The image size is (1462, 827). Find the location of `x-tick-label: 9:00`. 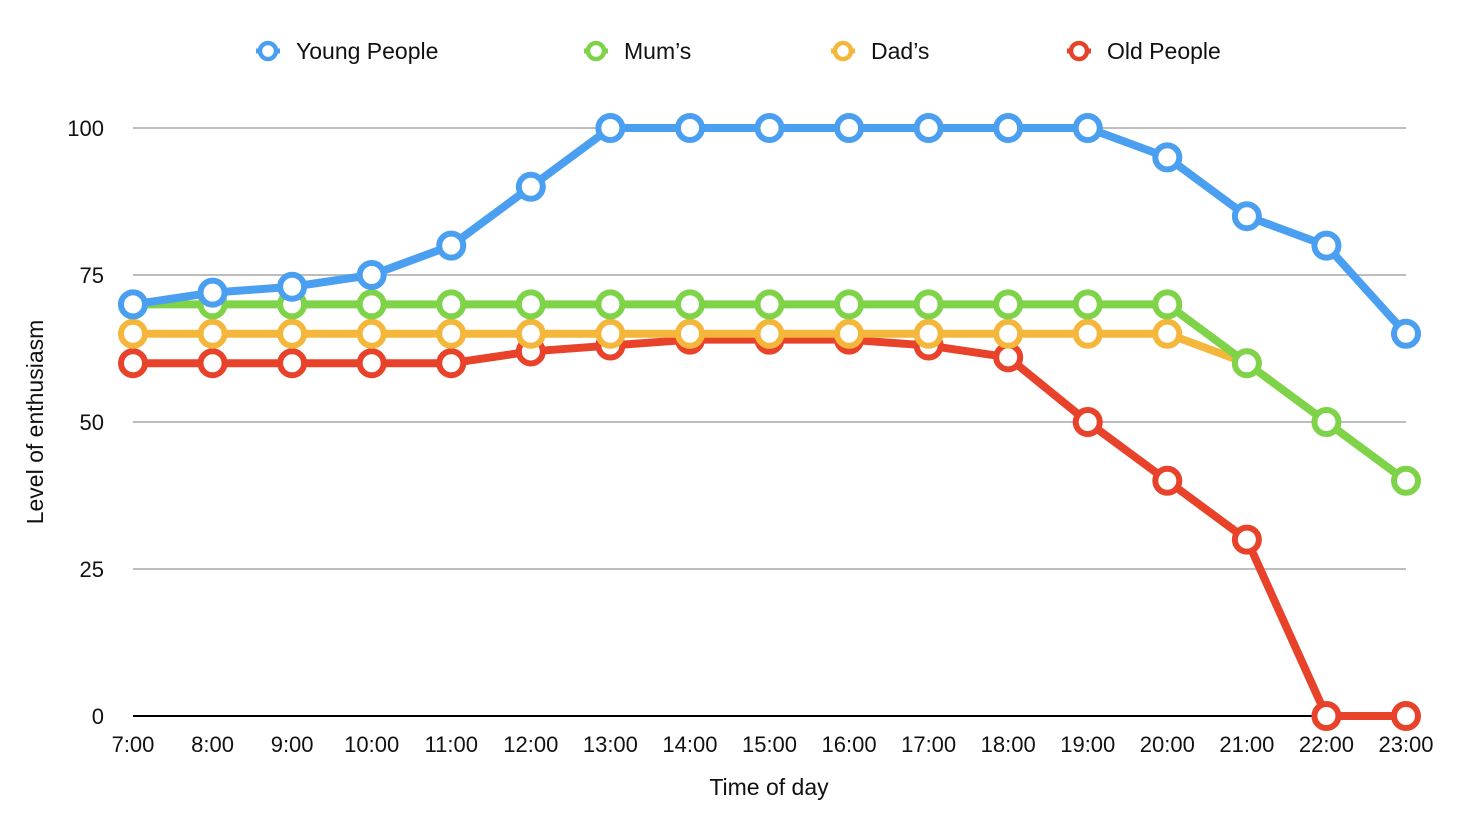

x-tick-label: 9:00 is located at coordinates (292, 744).